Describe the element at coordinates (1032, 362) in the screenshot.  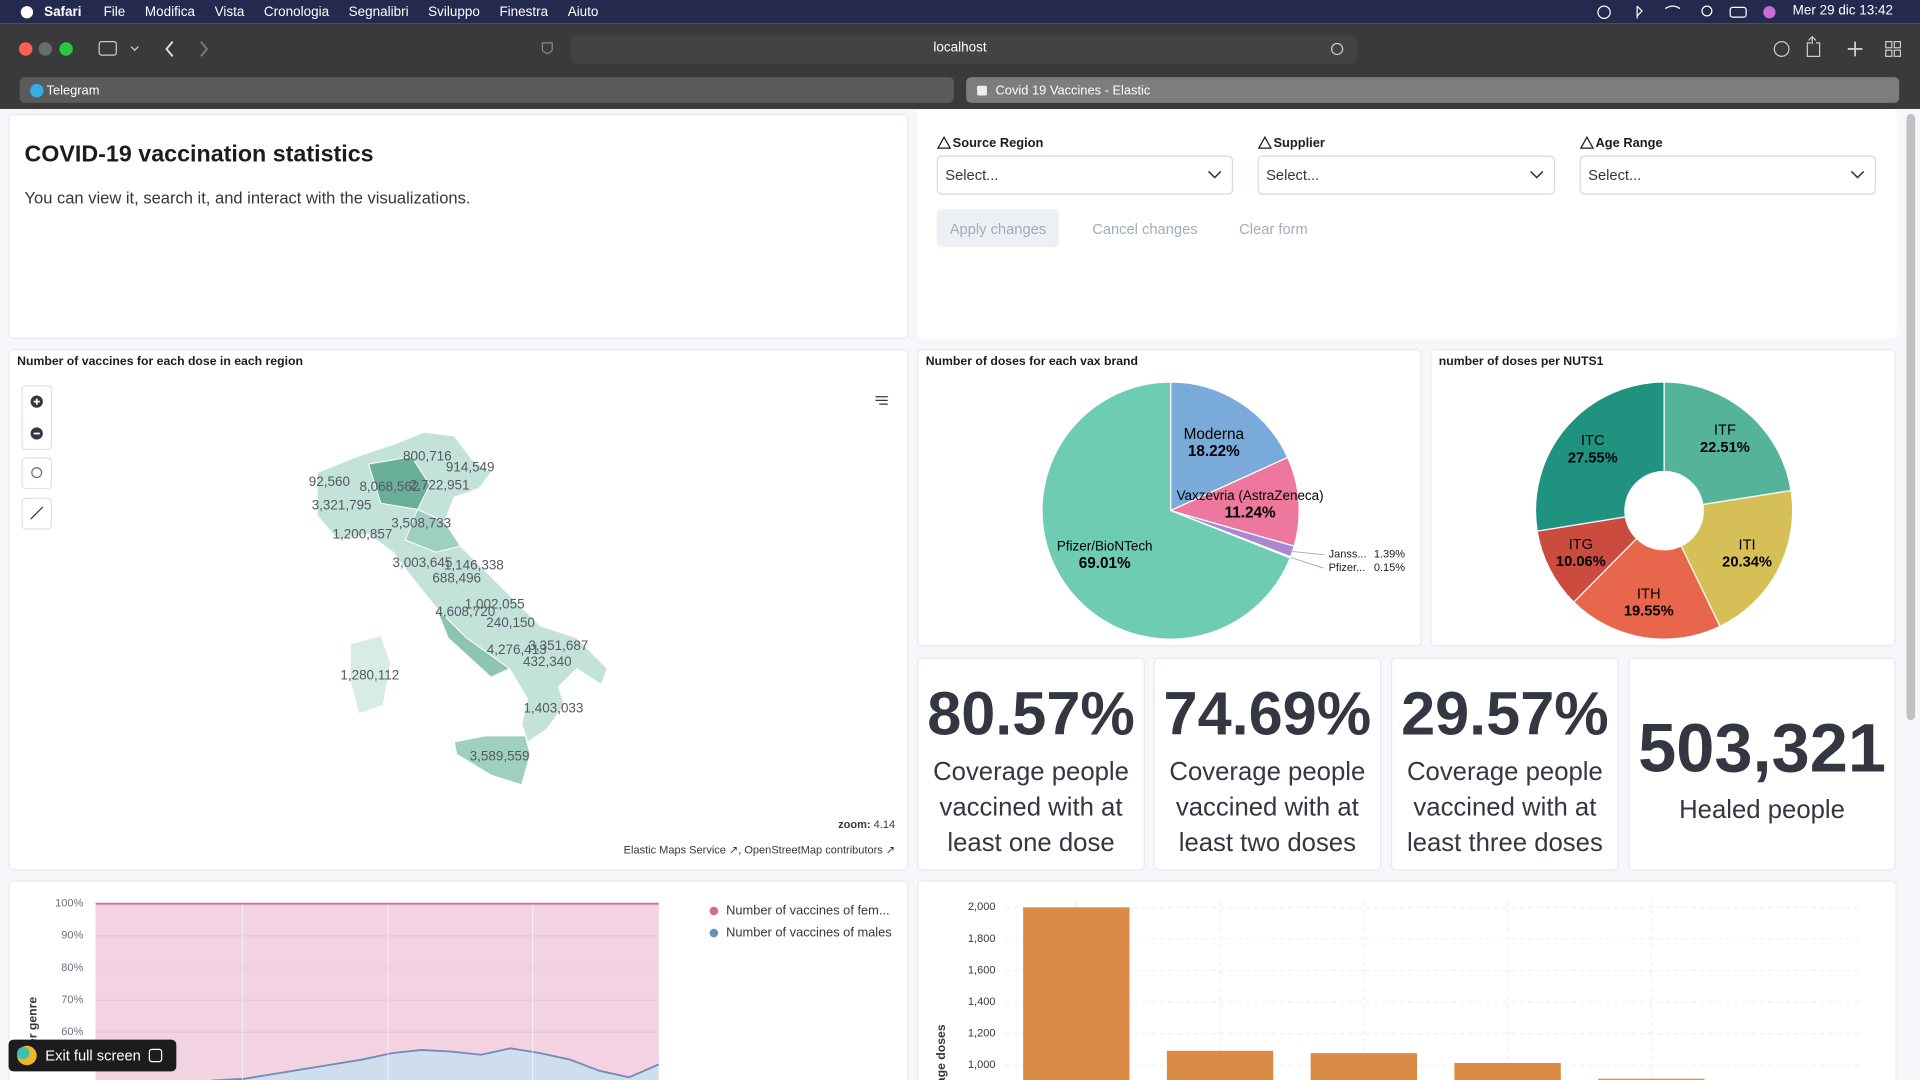
I see `panel-title: Number of doses for each vax brand` at that location.